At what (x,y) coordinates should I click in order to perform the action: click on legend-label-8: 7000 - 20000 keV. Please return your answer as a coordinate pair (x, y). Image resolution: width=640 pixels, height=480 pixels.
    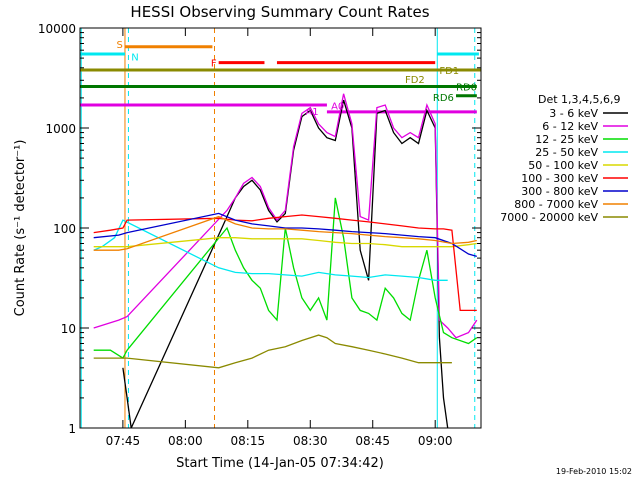
    Looking at the image, I should click on (549, 217).